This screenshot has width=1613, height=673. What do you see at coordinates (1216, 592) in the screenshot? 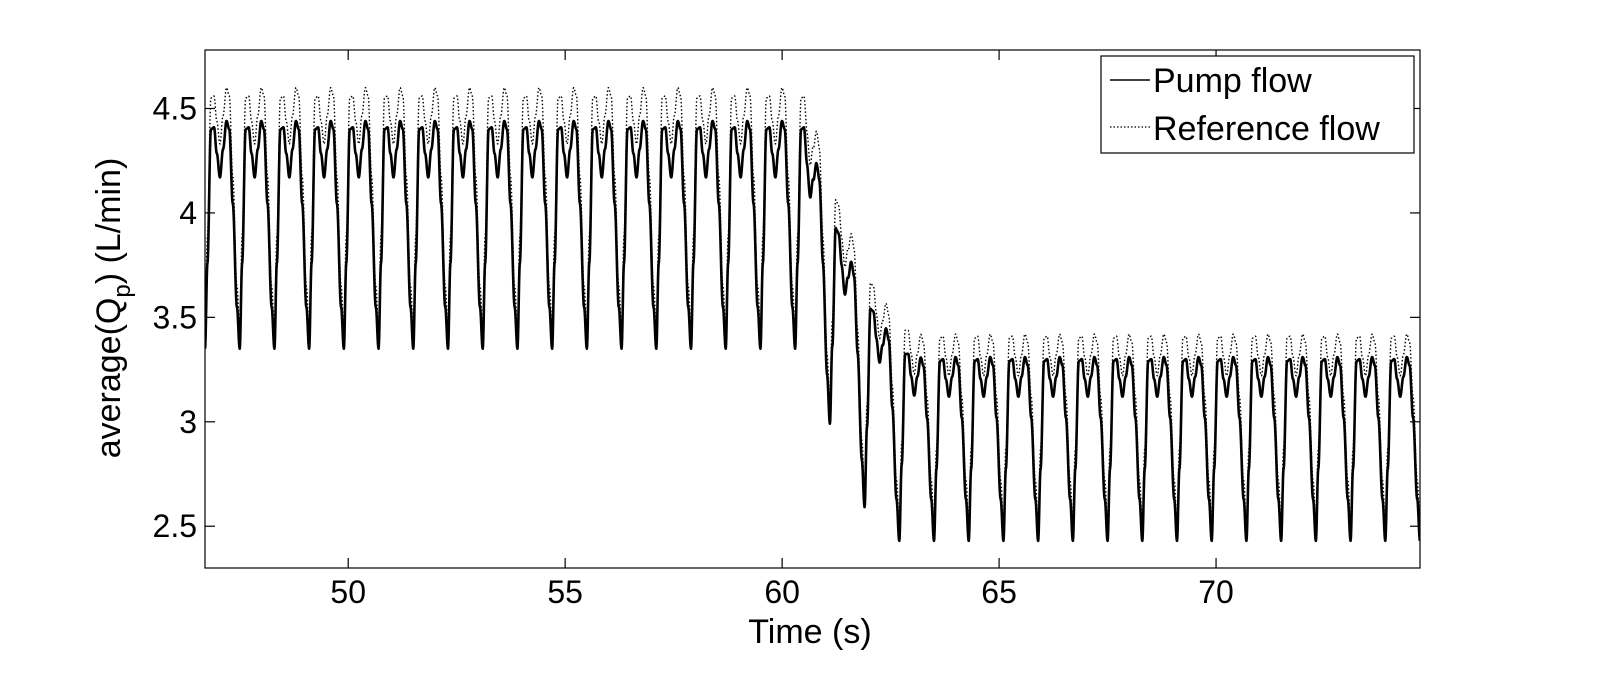
I see `x-tick-label: 70` at bounding box center [1216, 592].